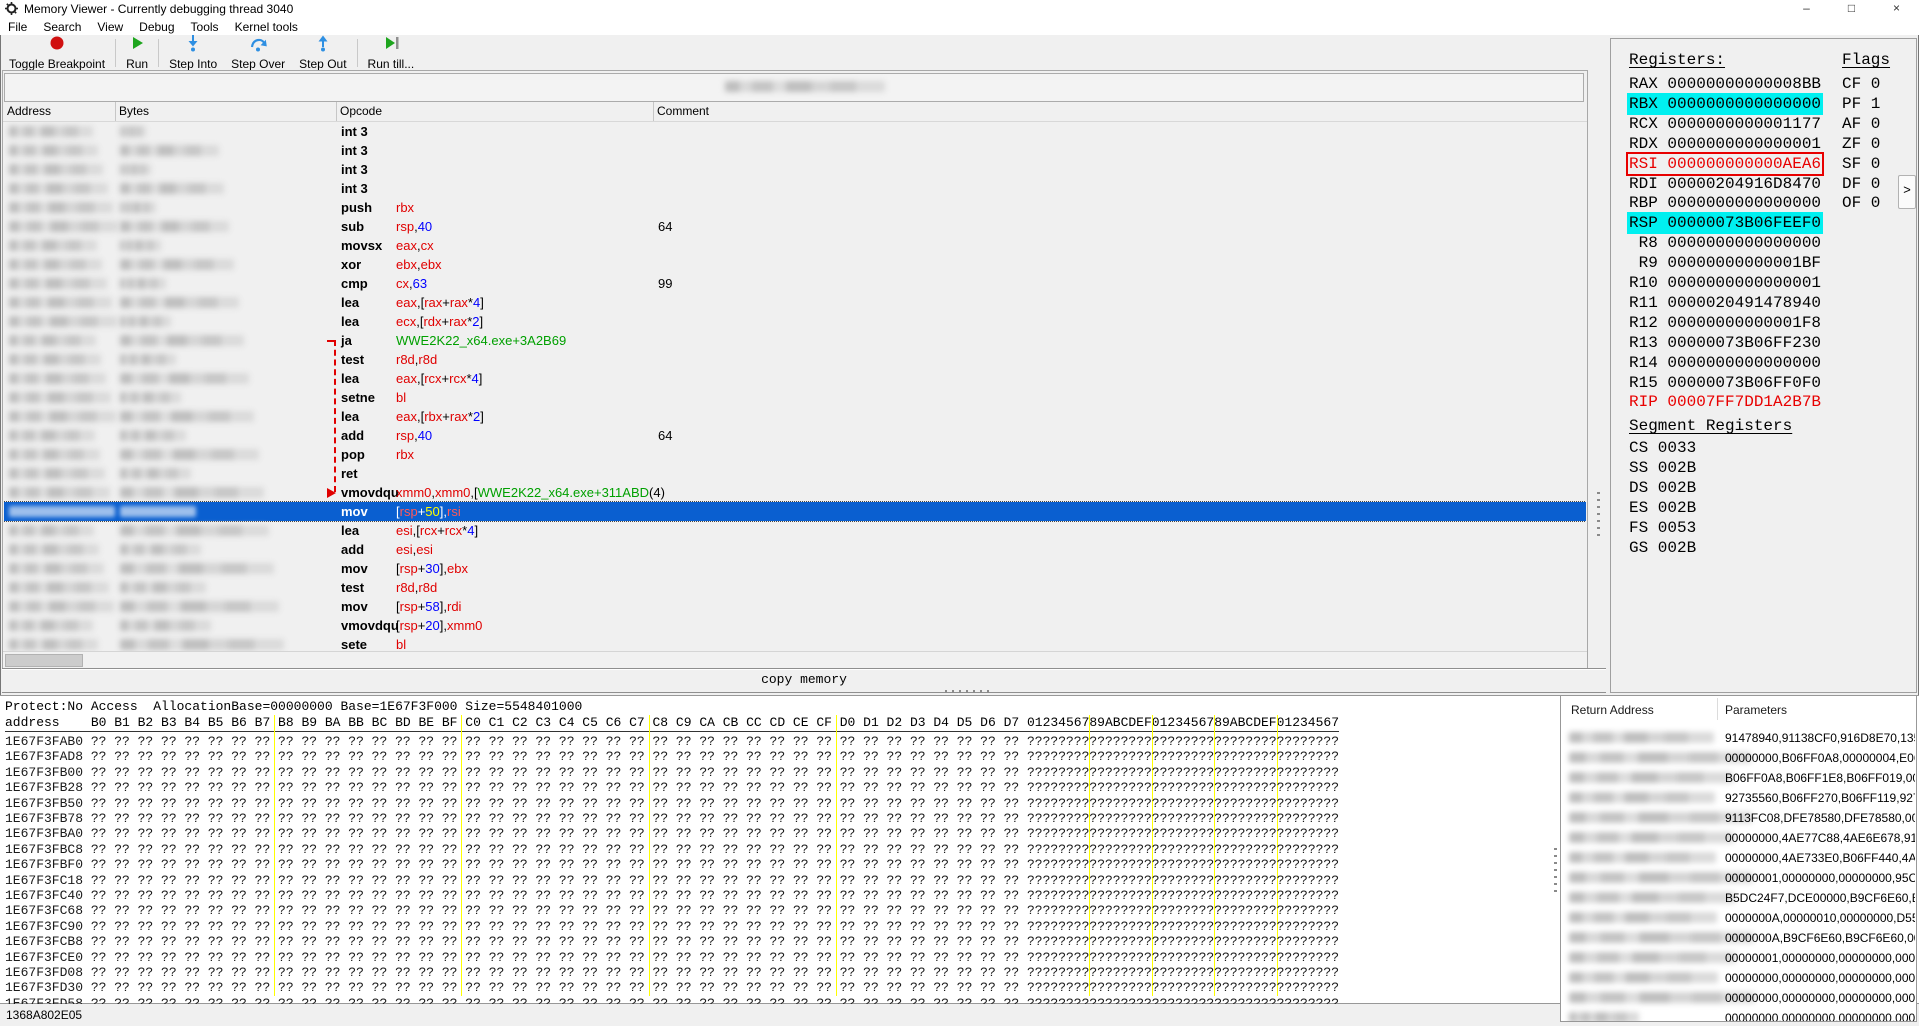  I want to click on register-row: RSI 000000000000AEA6, so click(1725, 163).